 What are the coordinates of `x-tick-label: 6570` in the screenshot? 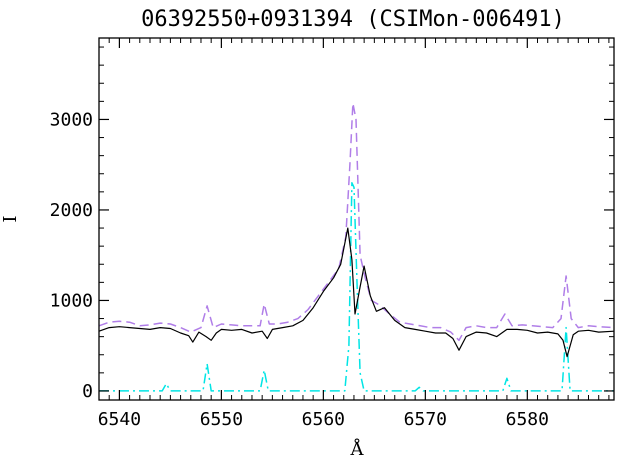 It's located at (425, 419).